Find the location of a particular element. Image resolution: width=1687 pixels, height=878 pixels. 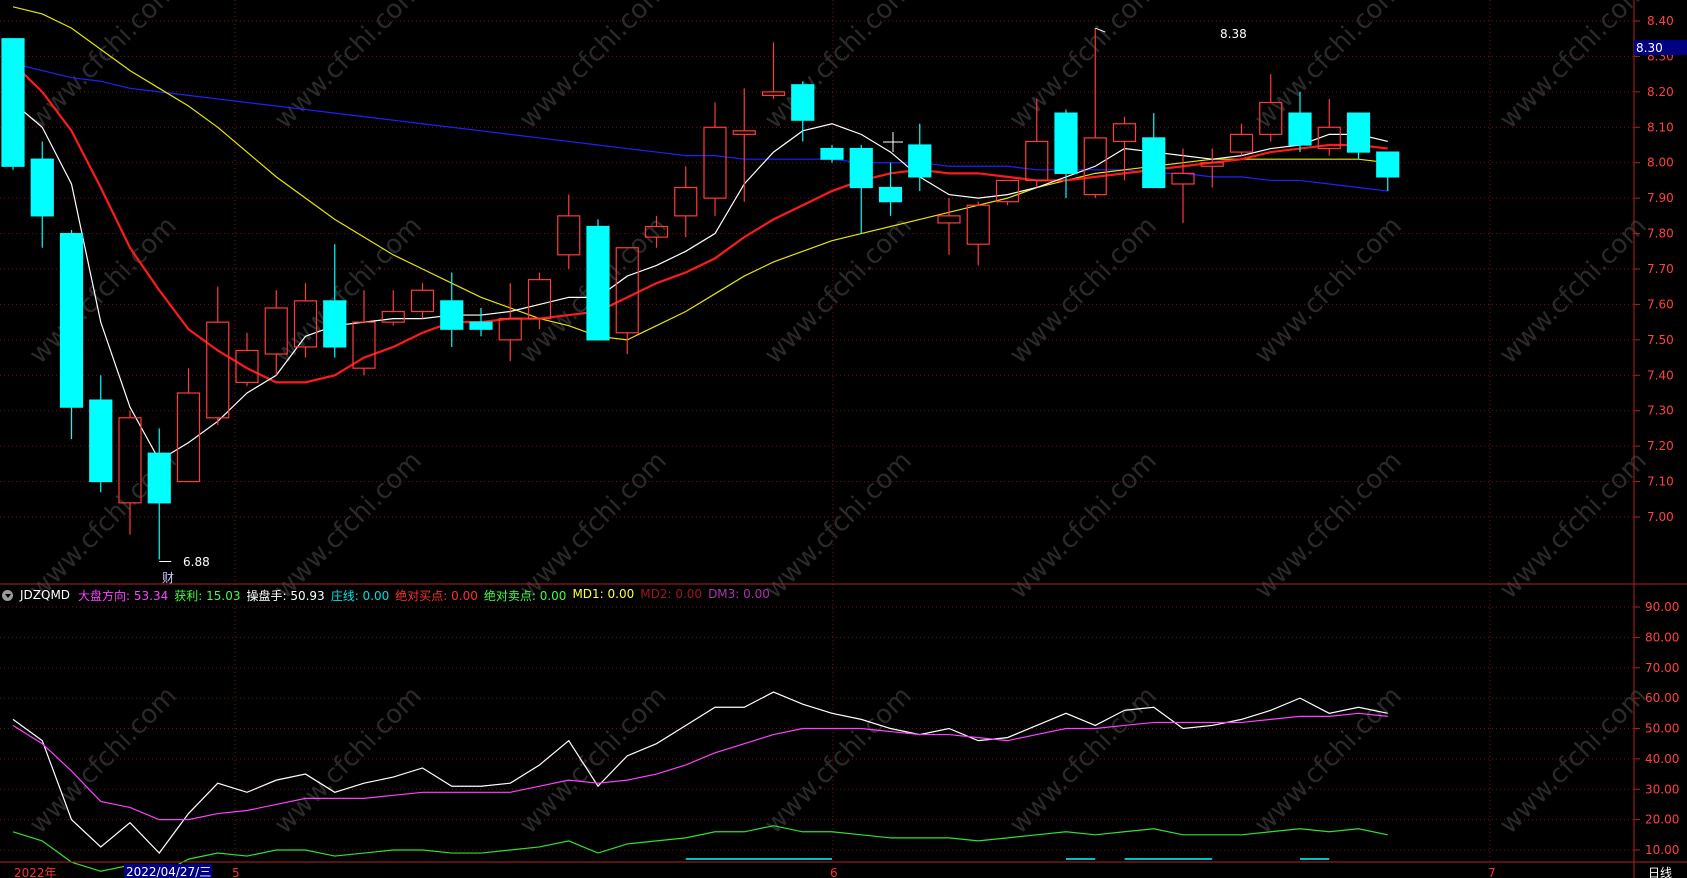

price-tick-label: 7.70 is located at coordinates (1660, 269).